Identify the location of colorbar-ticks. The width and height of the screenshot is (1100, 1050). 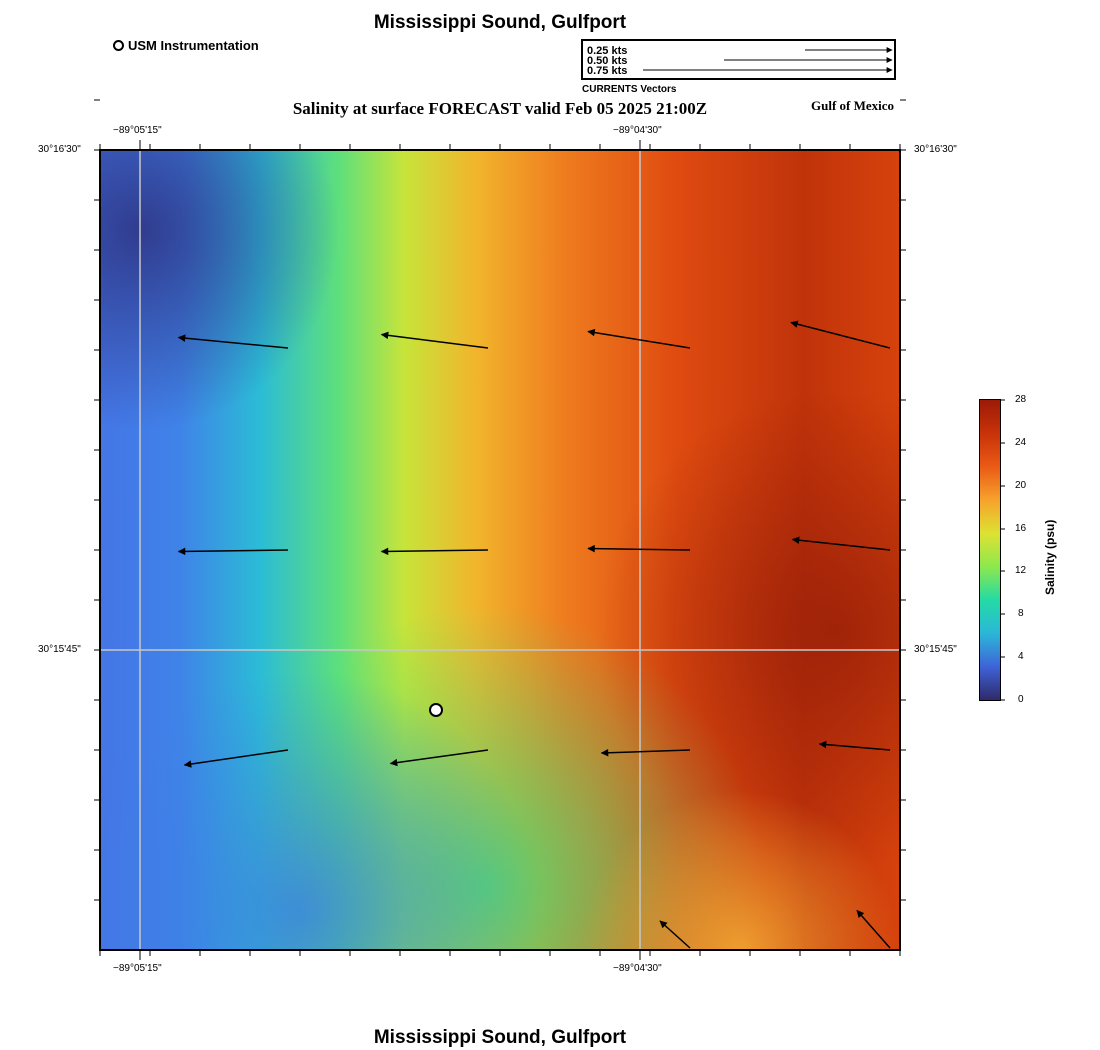
(1002, 550).